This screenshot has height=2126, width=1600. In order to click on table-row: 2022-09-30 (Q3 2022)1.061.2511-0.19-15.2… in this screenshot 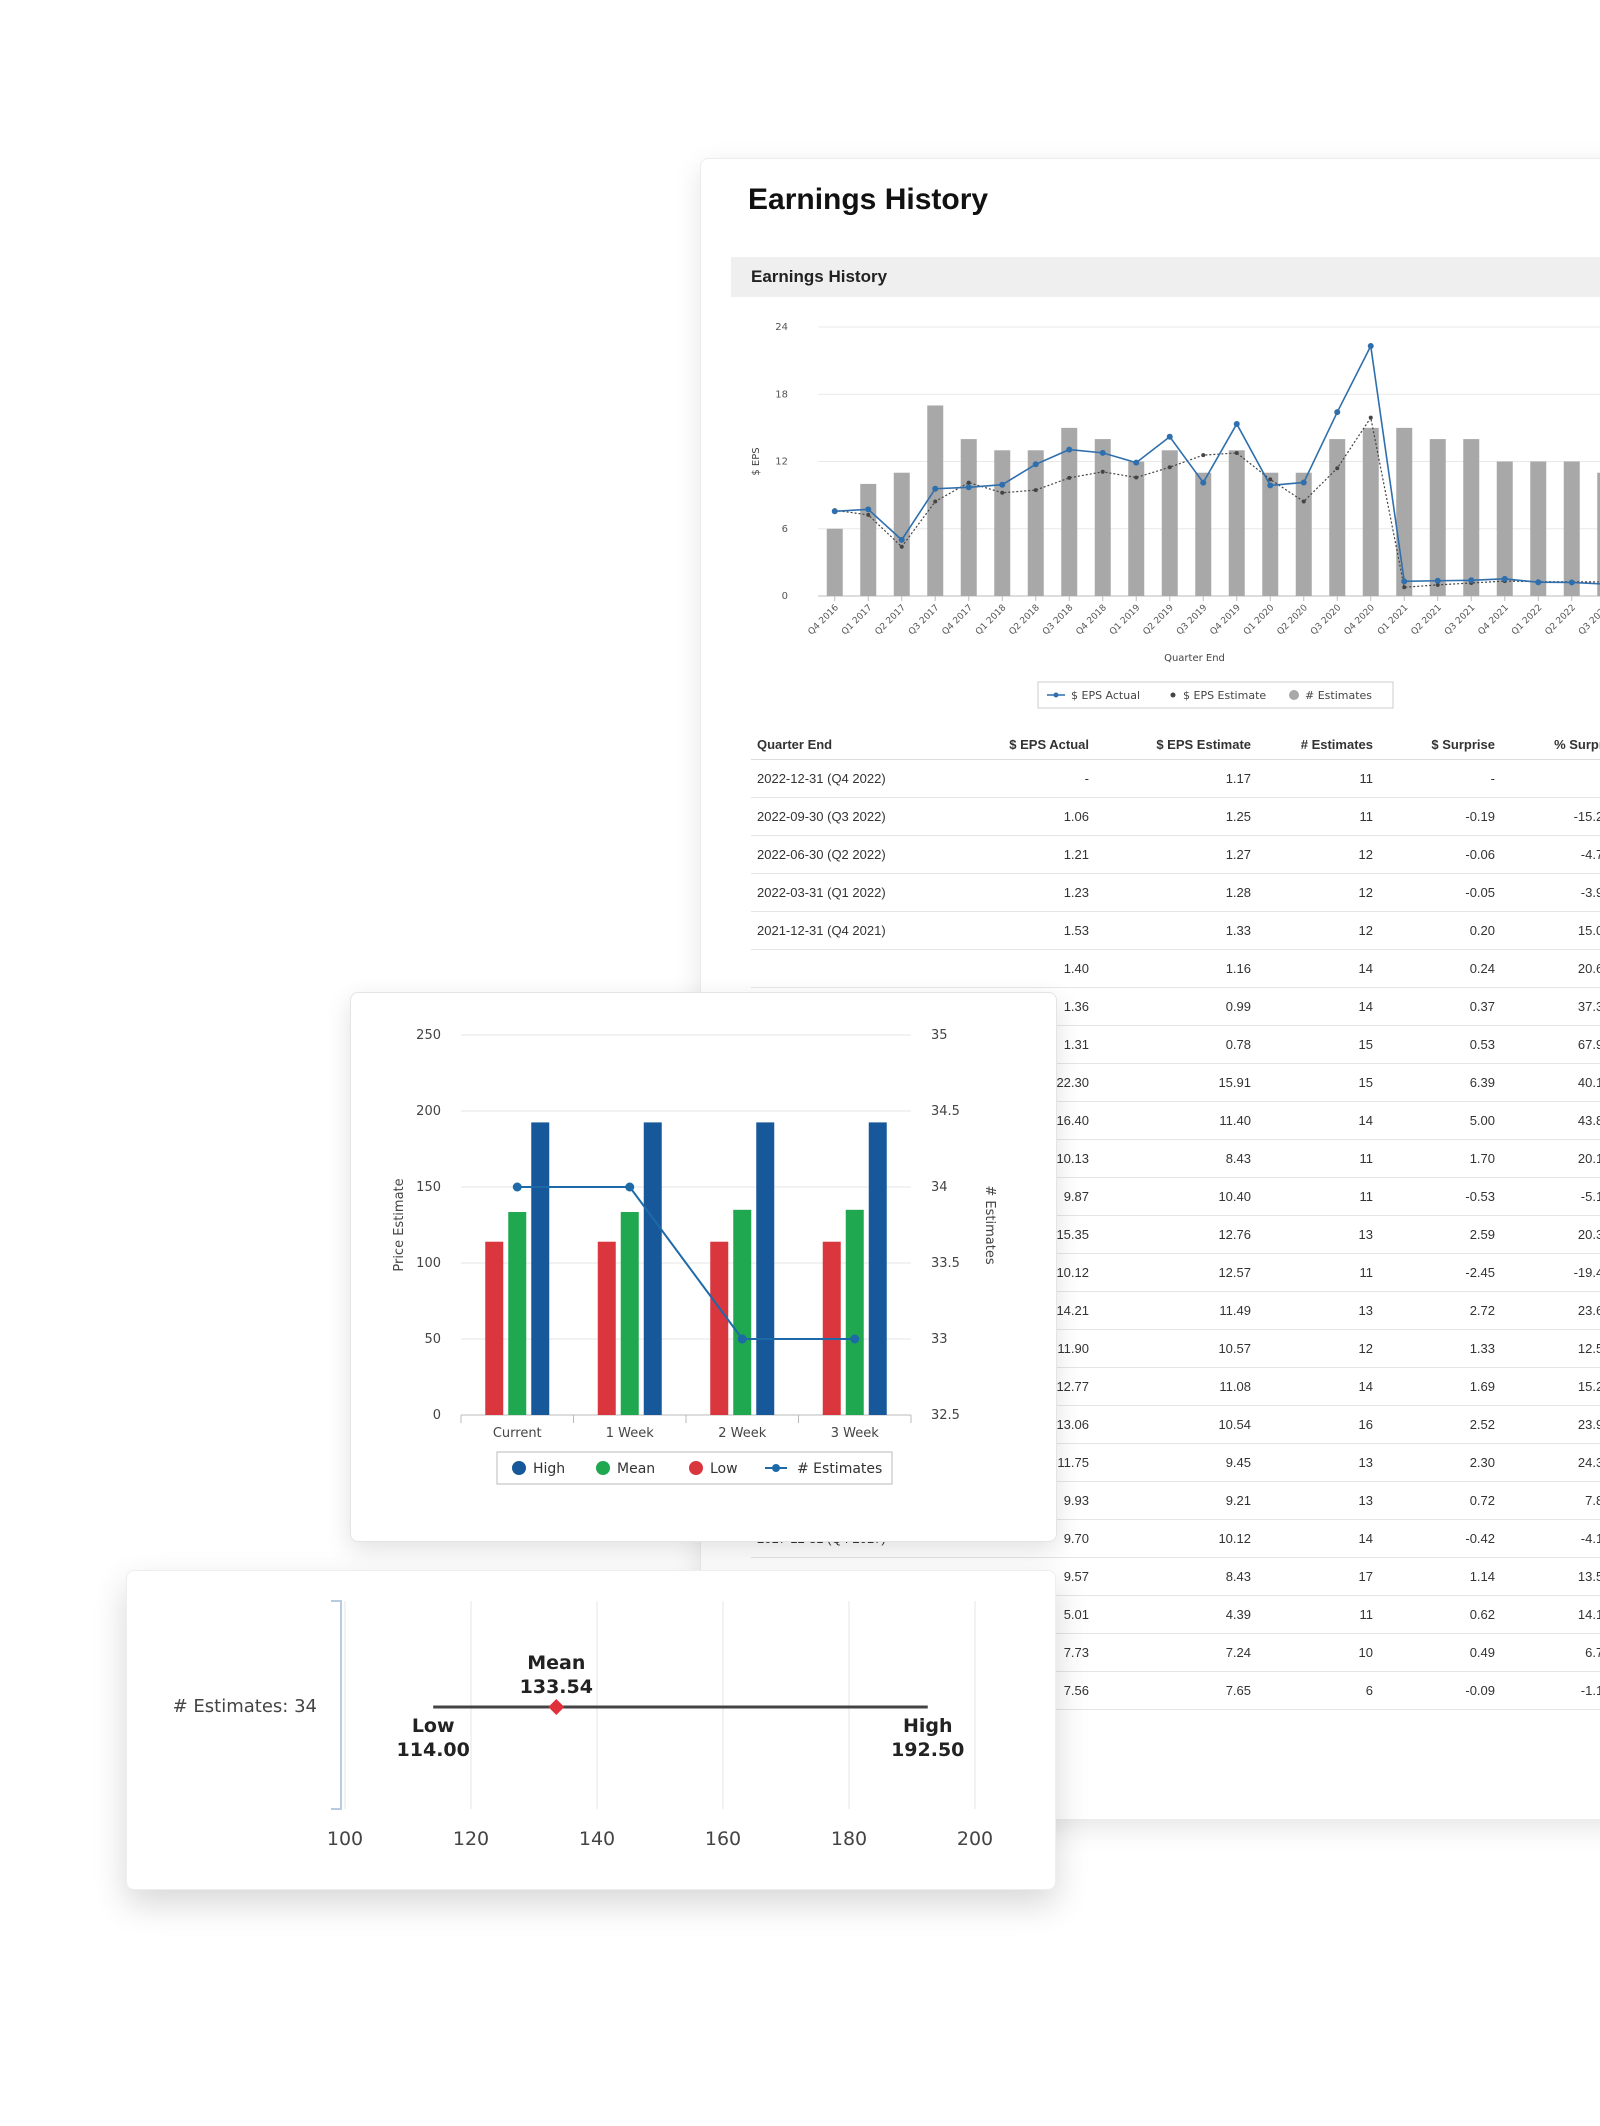, I will do `click(1175, 816)`.